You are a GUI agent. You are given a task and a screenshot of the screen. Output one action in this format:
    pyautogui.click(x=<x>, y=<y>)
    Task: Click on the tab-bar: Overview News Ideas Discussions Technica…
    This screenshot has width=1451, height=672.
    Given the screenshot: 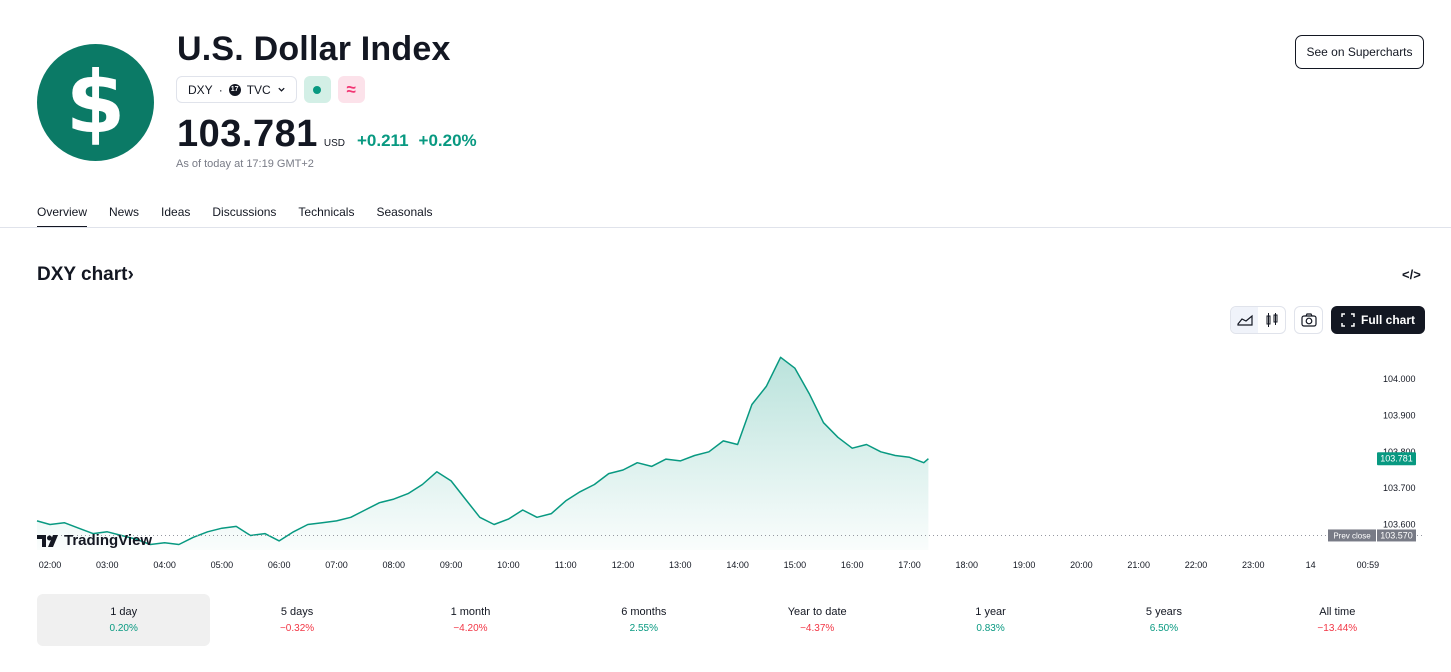 What is the action you would take?
    pyautogui.click(x=235, y=216)
    